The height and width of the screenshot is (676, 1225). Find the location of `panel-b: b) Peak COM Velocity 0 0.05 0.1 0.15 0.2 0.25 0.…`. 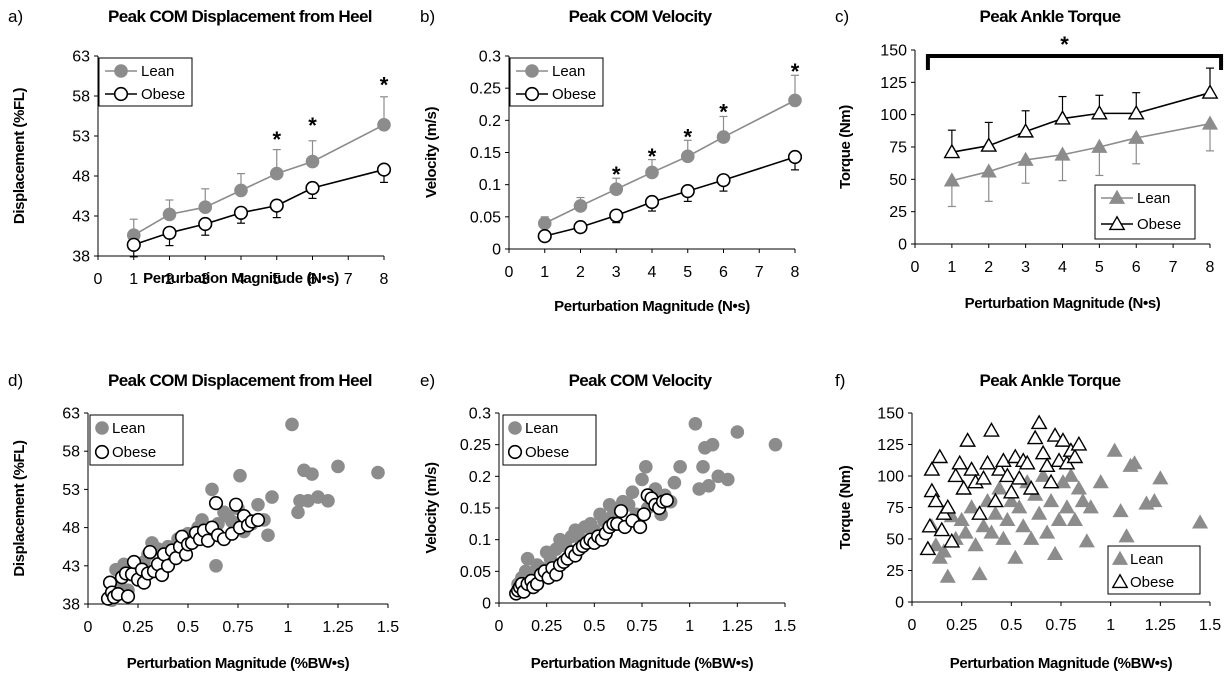

panel-b: b) Peak COM Velocity 0 0.05 0.1 0.15 0.2 0.25 0.… is located at coordinates (611, 161).